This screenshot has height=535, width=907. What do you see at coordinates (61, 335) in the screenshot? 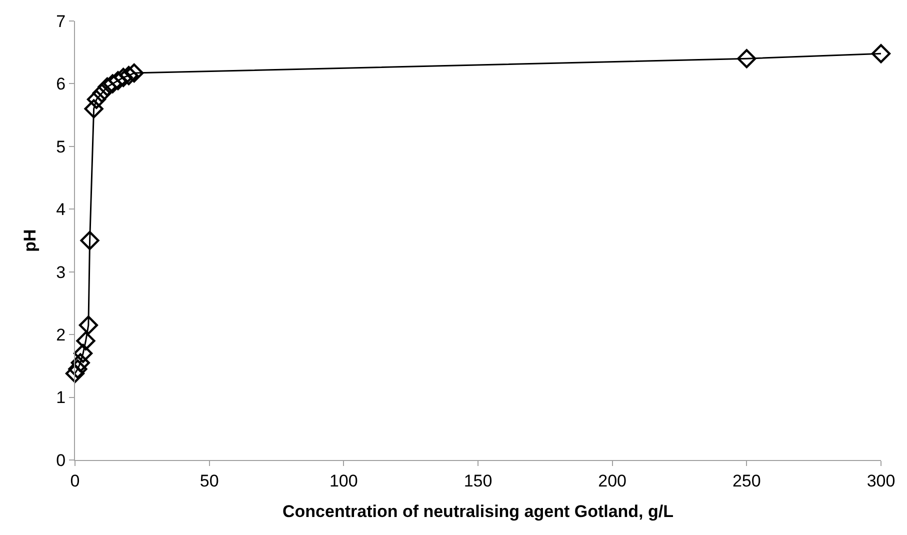
I see `y-tick-label: 2` at bounding box center [61, 335].